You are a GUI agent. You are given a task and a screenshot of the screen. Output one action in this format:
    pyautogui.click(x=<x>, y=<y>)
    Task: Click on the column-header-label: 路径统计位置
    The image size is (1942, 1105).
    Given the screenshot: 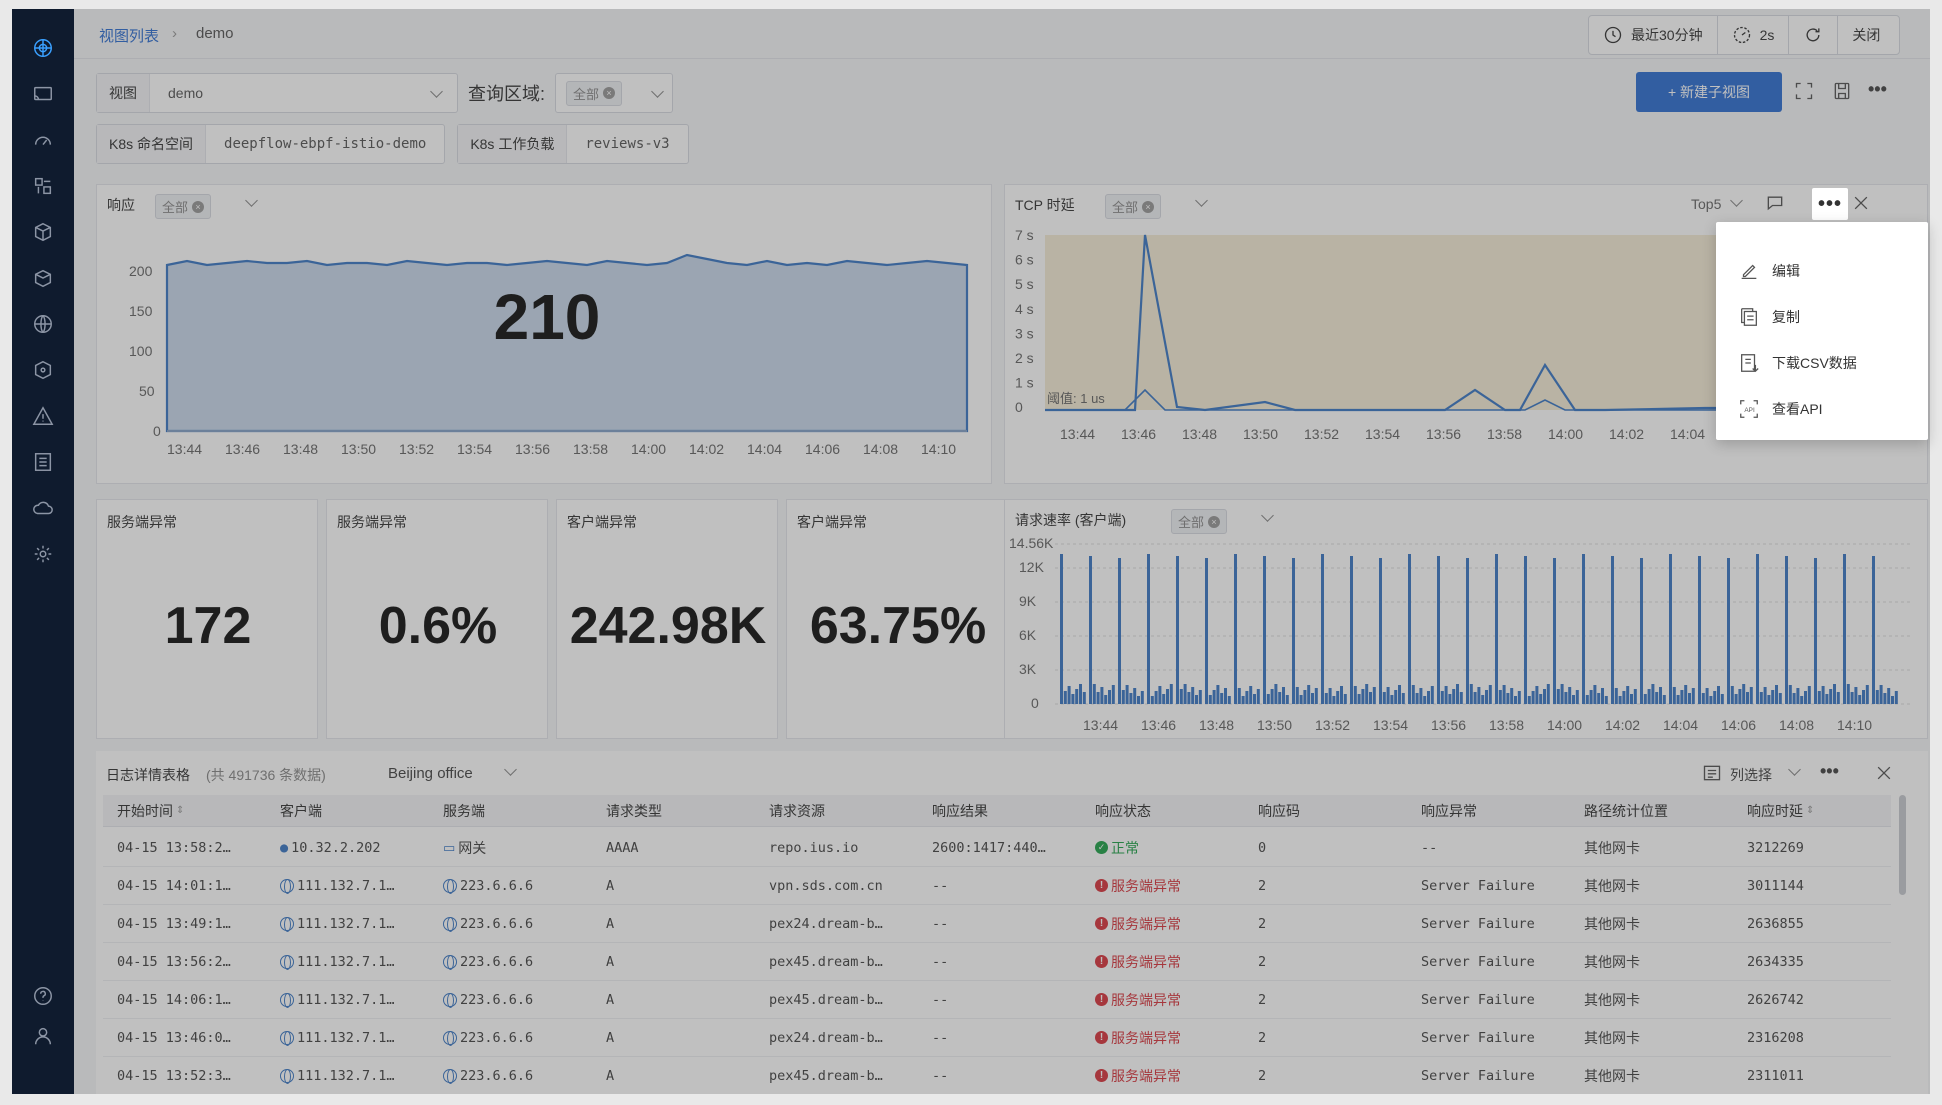 What is the action you would take?
    pyautogui.click(x=1626, y=810)
    